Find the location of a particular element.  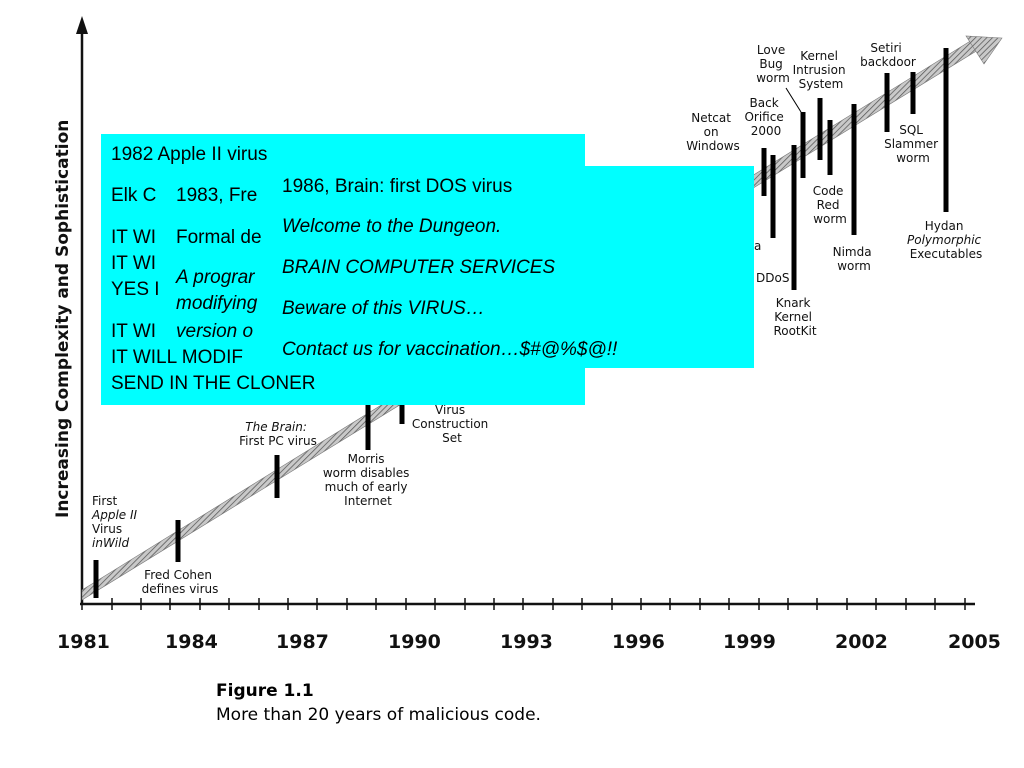

apple-box-line-yes: YES I is located at coordinates (135, 289).